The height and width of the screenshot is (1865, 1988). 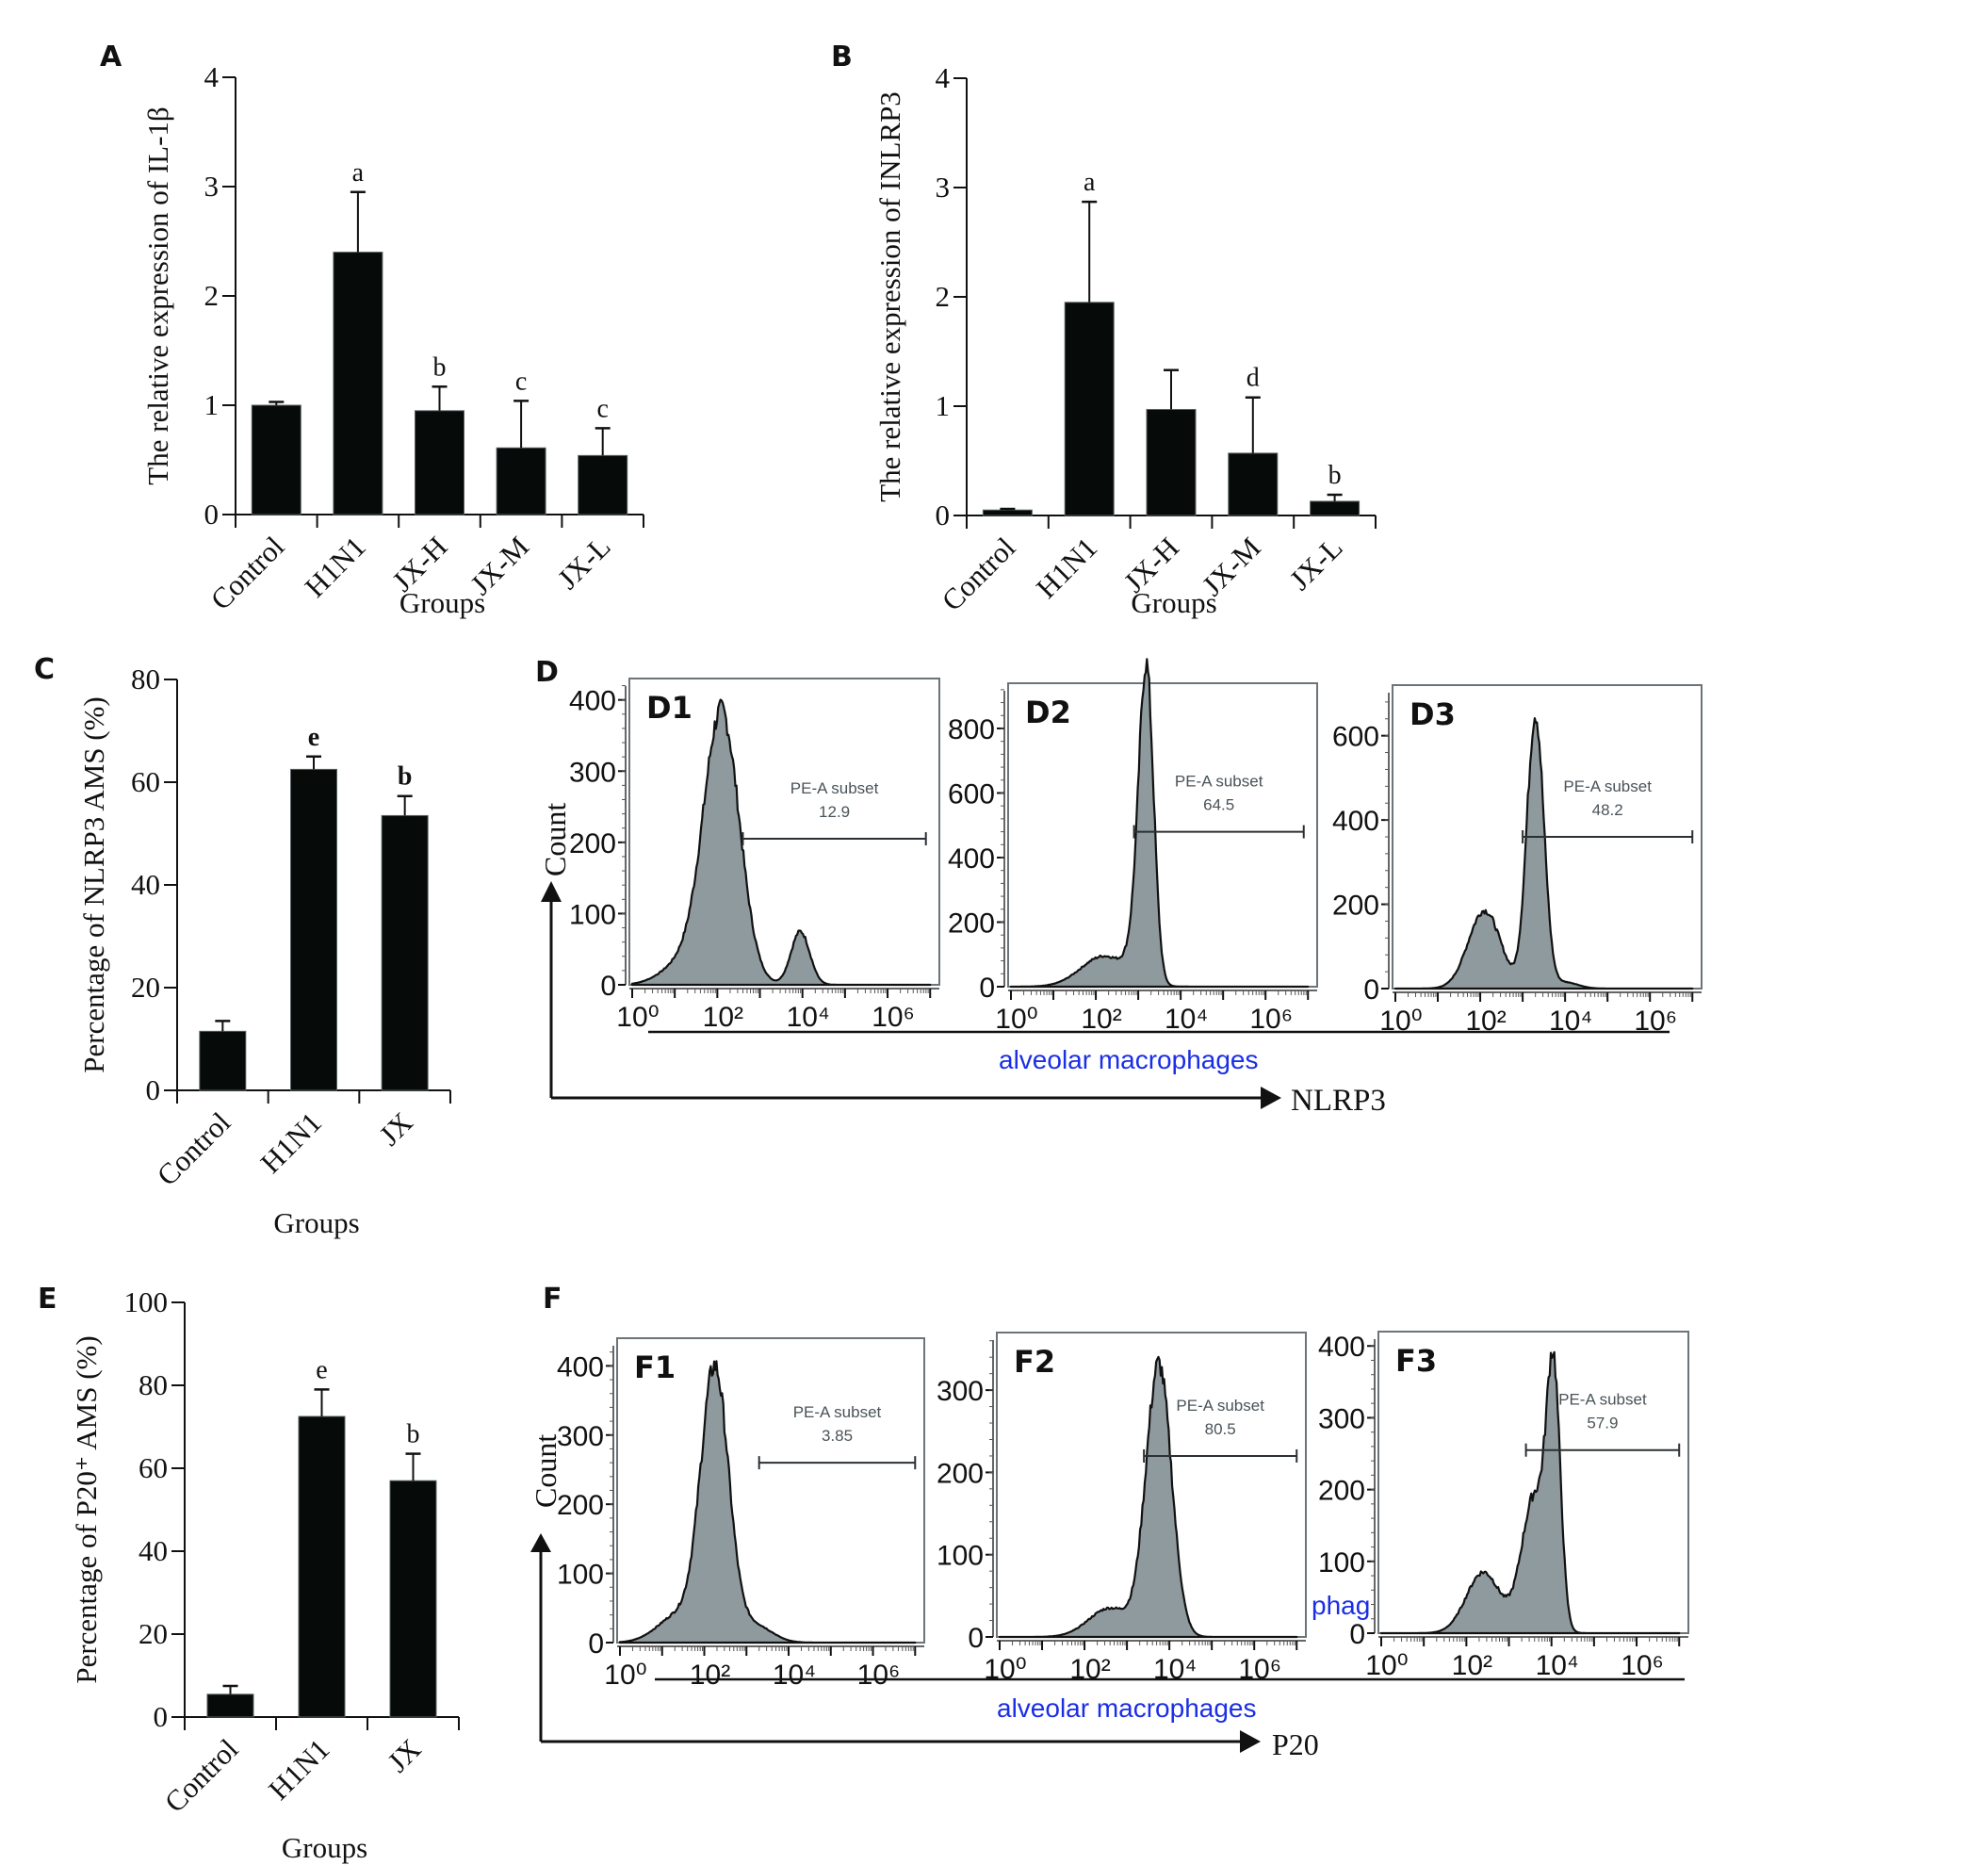 What do you see at coordinates (669, 708) in the screenshot?
I see `plot-label: D1` at bounding box center [669, 708].